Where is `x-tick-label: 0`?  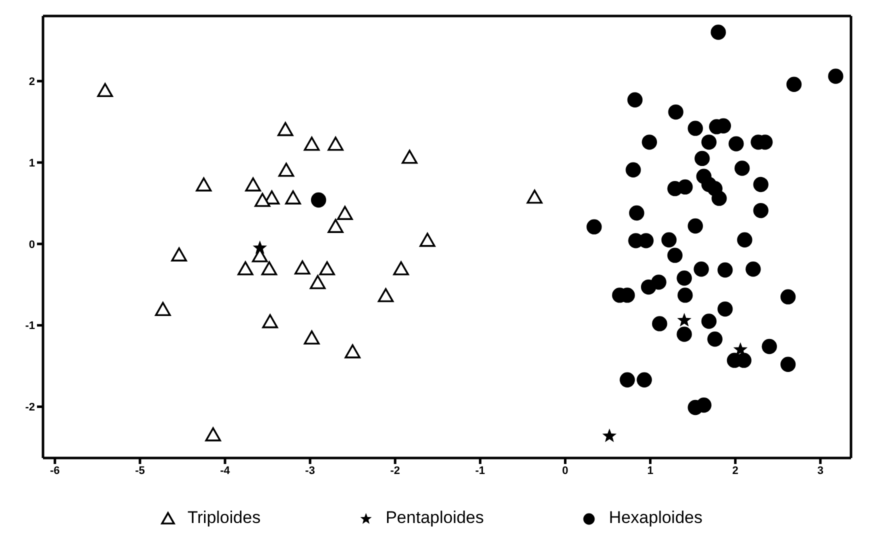 x-tick-label: 0 is located at coordinates (565, 470).